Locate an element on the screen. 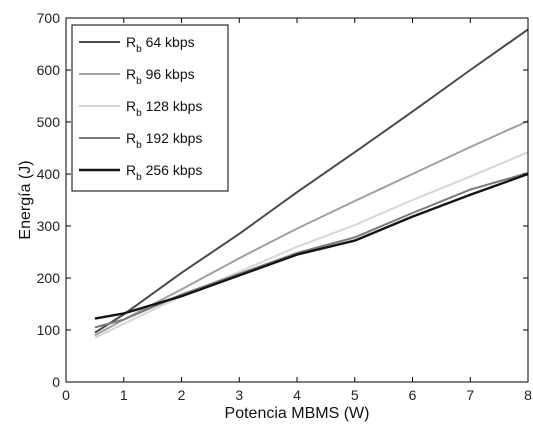 The image size is (533, 426). legend-label-4: Rb 192 kbps is located at coordinates (164, 140).